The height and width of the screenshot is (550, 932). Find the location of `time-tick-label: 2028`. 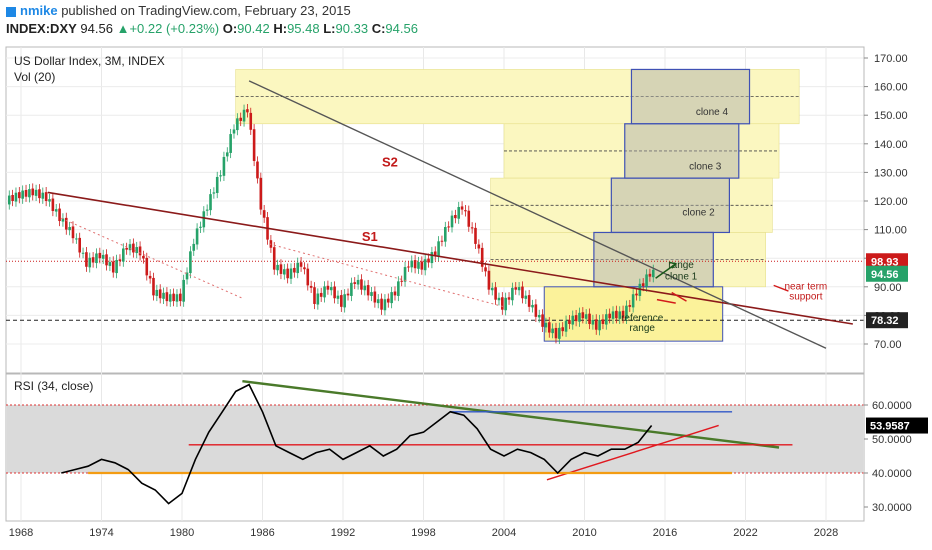

time-tick-label: 2028 is located at coordinates (826, 533).